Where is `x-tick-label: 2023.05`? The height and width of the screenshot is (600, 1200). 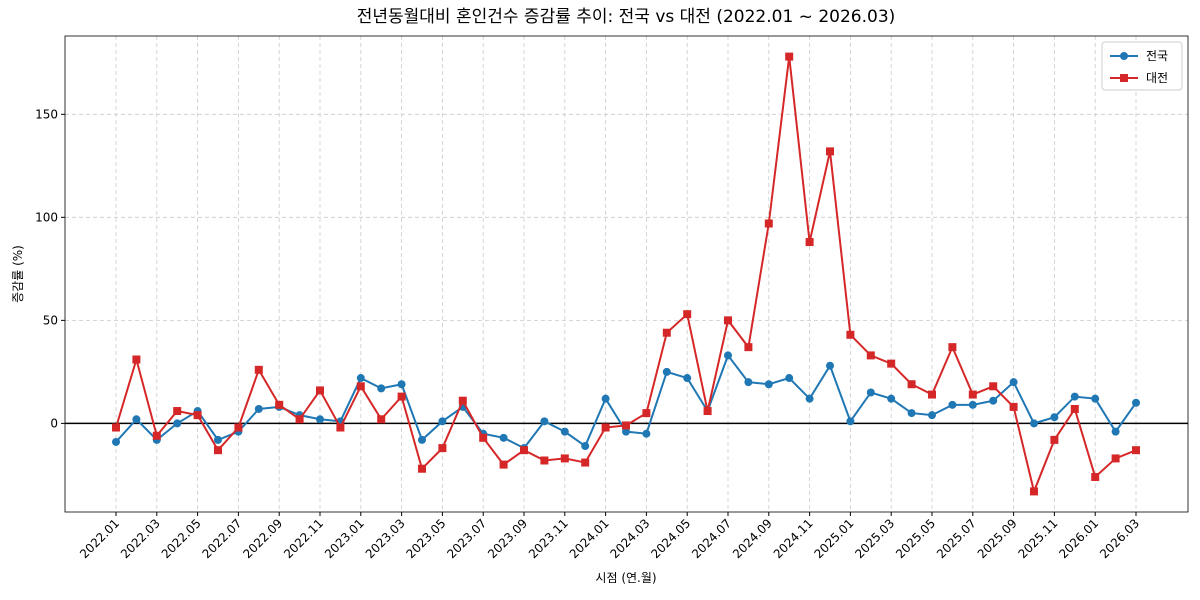 x-tick-label: 2023.05 is located at coordinates (426, 538).